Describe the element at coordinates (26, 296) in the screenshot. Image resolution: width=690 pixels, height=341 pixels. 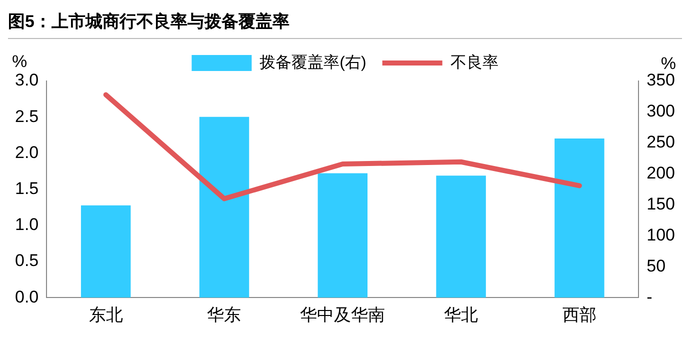
I see `y-tick-label: 0.0` at that location.